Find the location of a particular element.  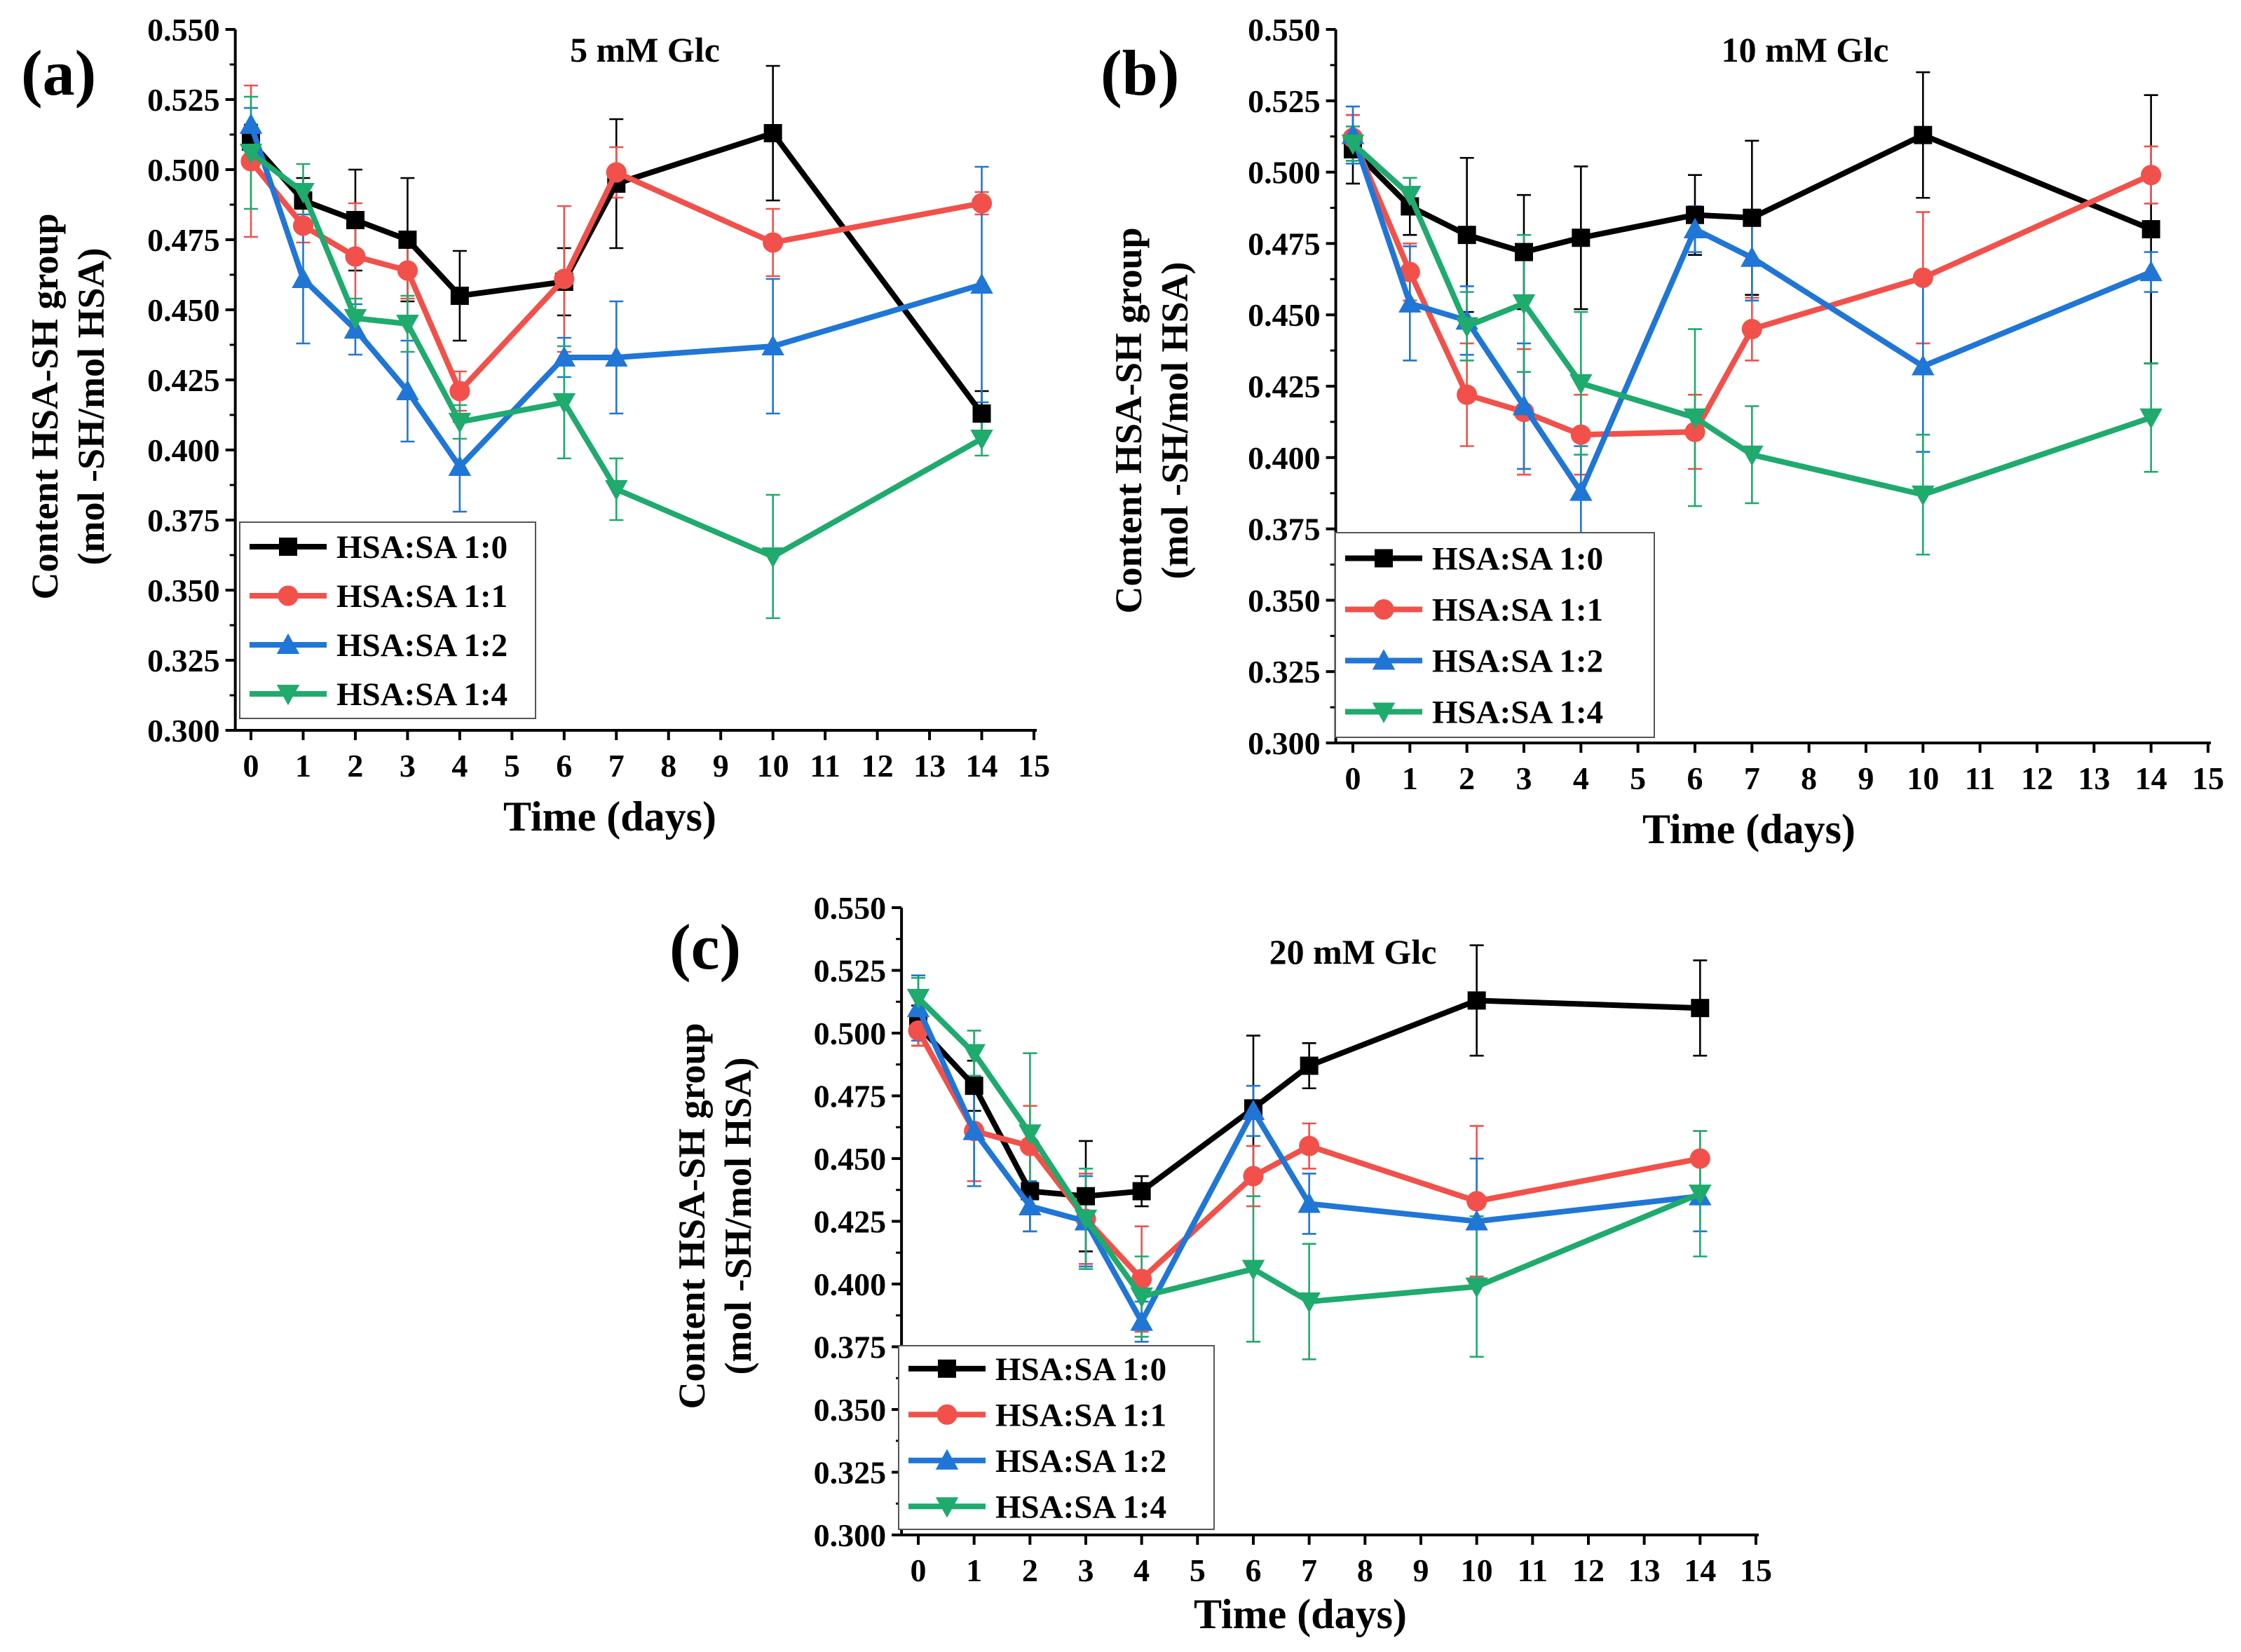

legend-label: HSA:SA 1:0 is located at coordinates (422, 547).